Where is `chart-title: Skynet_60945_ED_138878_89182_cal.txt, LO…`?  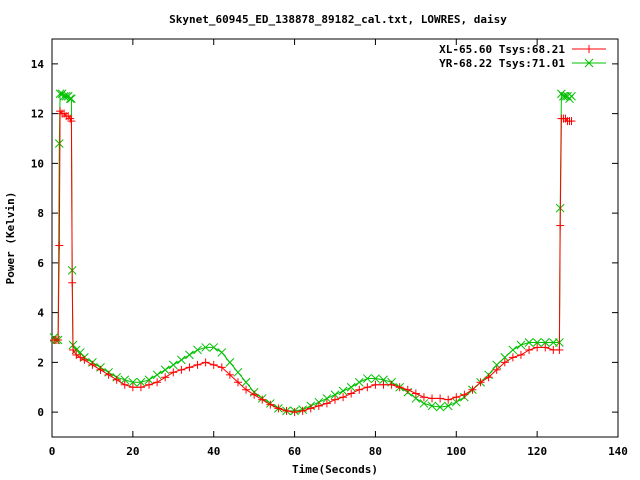 chart-title: Skynet_60945_ED_138878_89182_cal.txt, LO… is located at coordinates (338, 19).